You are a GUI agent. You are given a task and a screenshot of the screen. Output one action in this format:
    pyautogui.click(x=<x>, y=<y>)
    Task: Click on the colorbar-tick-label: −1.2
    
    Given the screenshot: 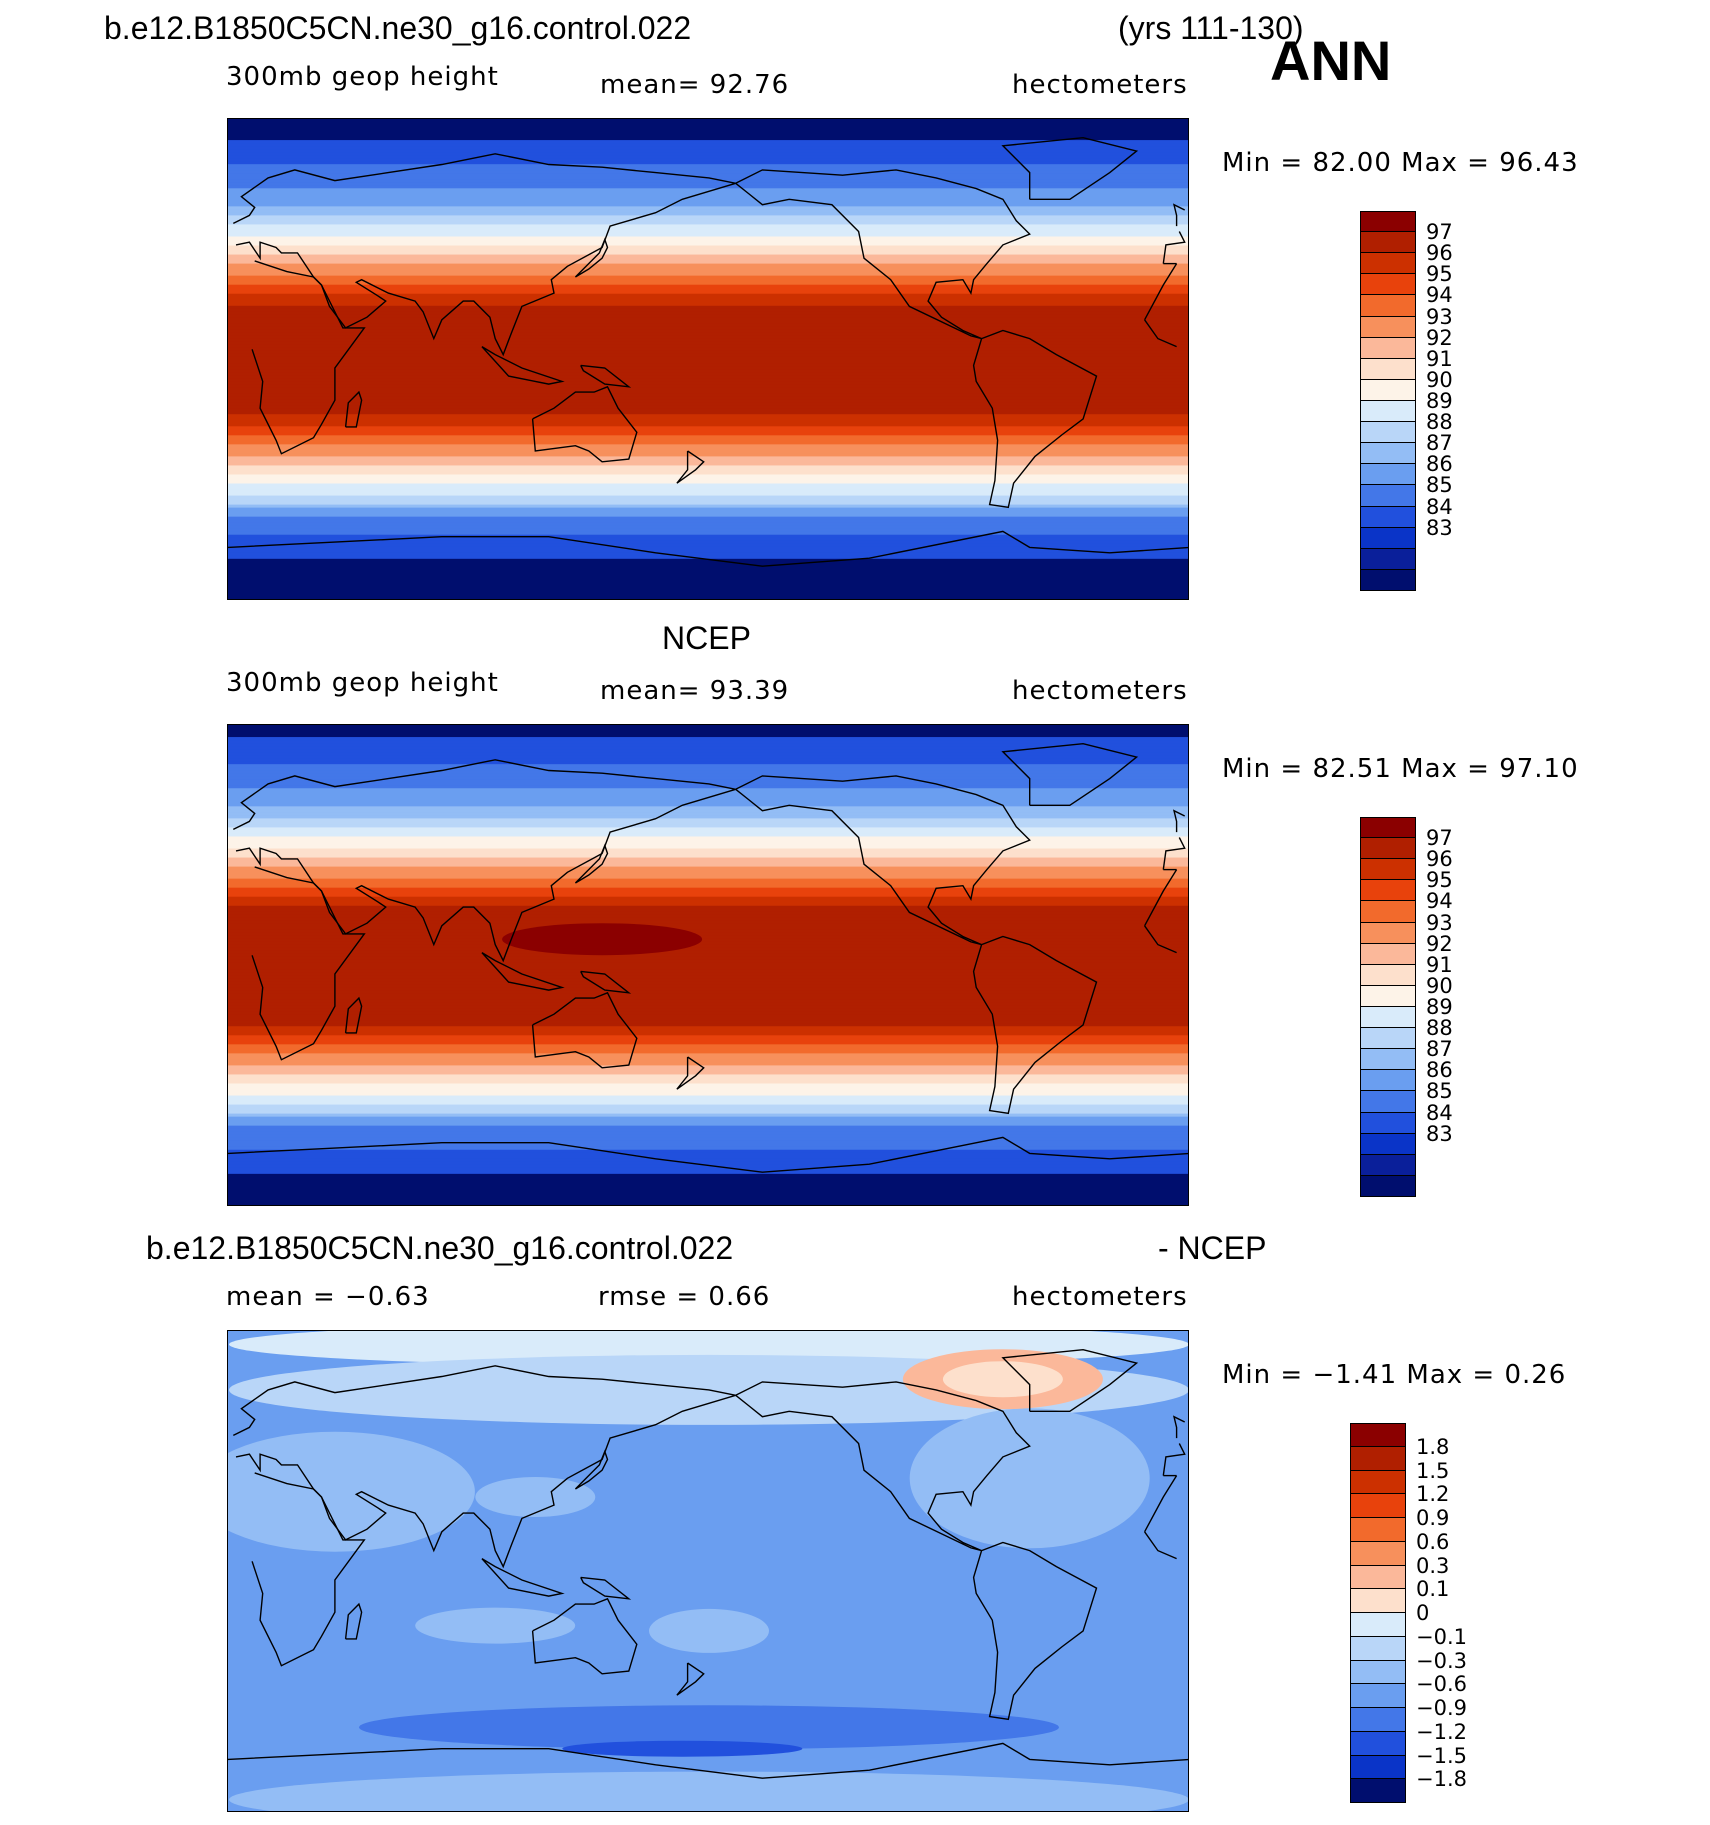 What is the action you would take?
    pyautogui.click(x=1441, y=1731)
    